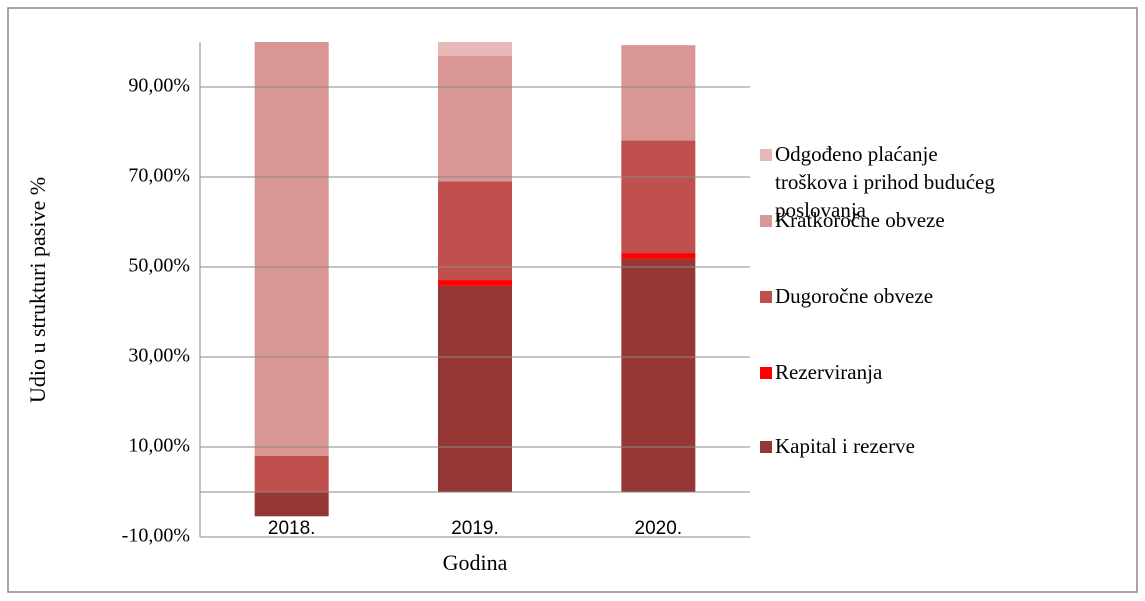 This screenshot has height=601, width=1145. What do you see at coordinates (845, 446) in the screenshot?
I see `legend-label: Kapital i rezerve` at bounding box center [845, 446].